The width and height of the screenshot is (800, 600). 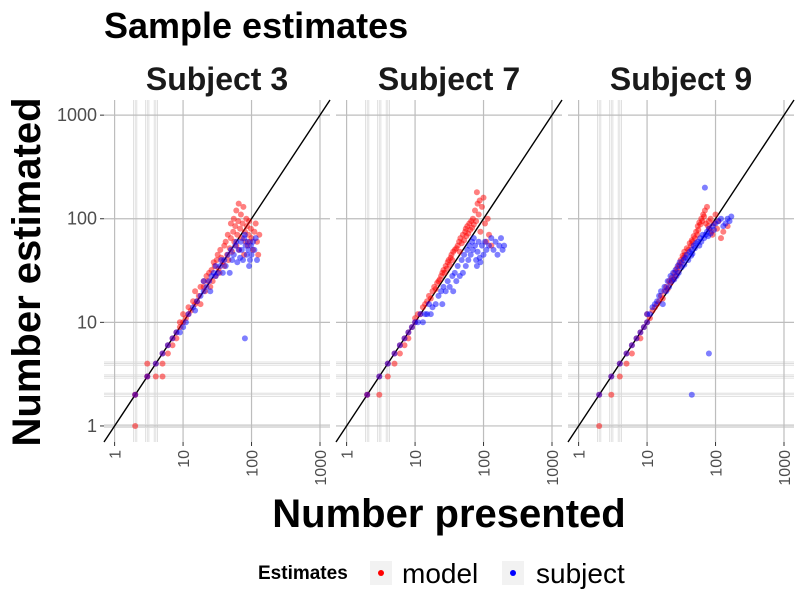 I want to click on legend-key-subject, so click(x=513, y=573).